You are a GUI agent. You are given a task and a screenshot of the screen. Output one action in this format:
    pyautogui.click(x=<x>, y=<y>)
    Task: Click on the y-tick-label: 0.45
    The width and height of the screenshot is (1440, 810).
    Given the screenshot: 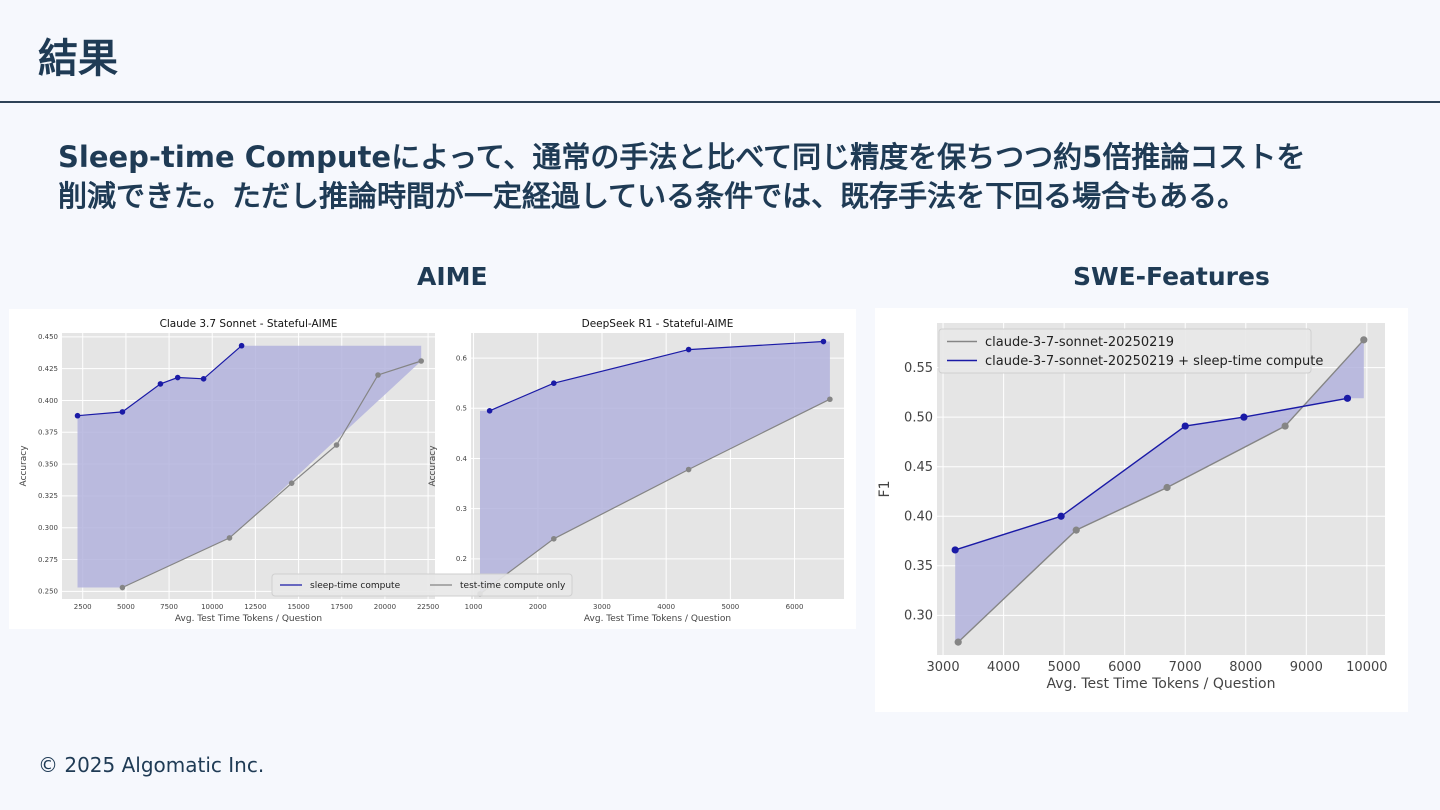 What is the action you would take?
    pyautogui.click(x=918, y=467)
    